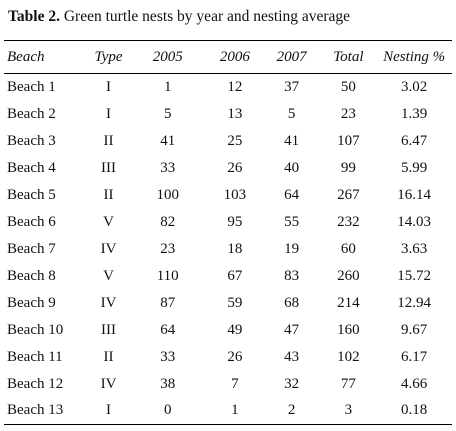 This screenshot has height=431, width=456. Describe the element at coordinates (31, 113) in the screenshot. I see `cell-beach: Beach 2` at that location.